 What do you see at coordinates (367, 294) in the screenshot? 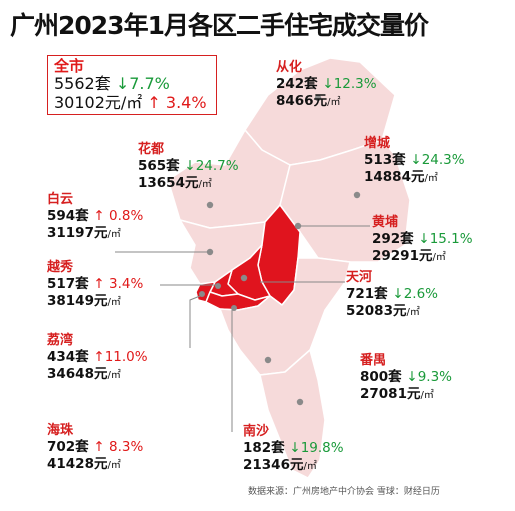
I see `district-units: 721套` at bounding box center [367, 294].